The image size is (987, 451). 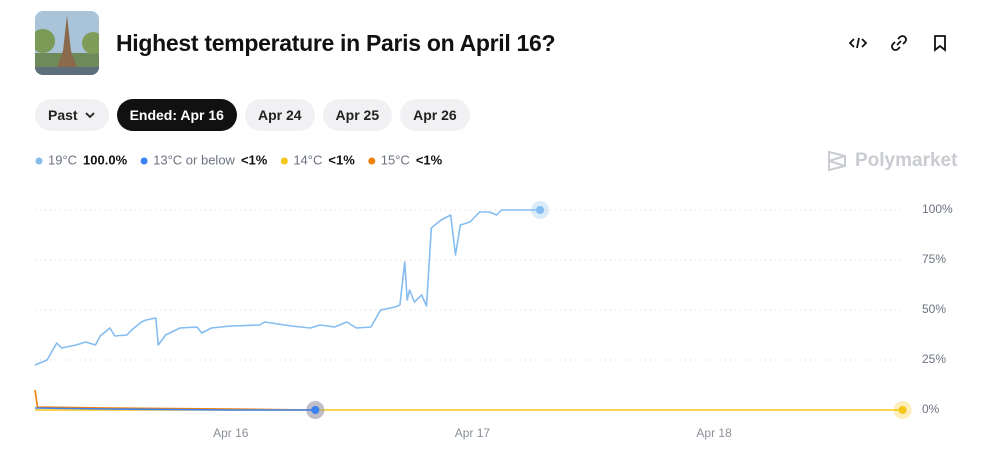 What do you see at coordinates (194, 159) in the screenshot?
I see `legend-name: 13°C or below` at bounding box center [194, 159].